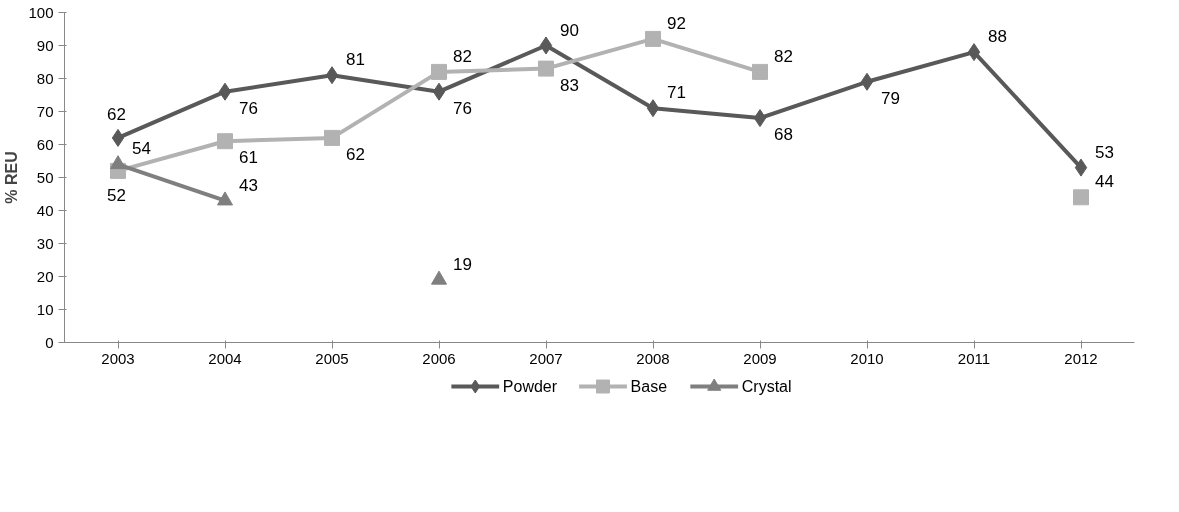 The image size is (1179, 512). Describe the element at coordinates (49, 342) in the screenshot. I see `y-tick-label: 0` at that location.